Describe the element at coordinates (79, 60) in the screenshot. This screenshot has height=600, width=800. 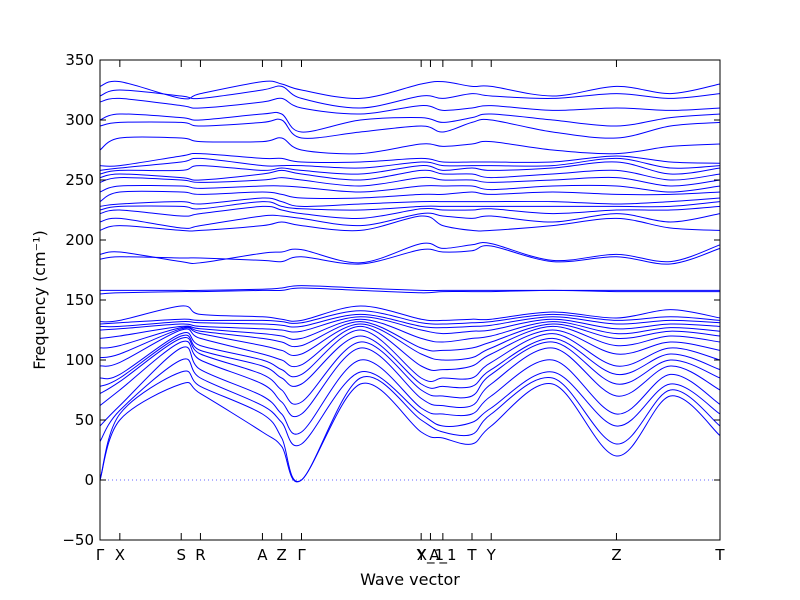
I see `y-tick-label-8: 350` at that location.